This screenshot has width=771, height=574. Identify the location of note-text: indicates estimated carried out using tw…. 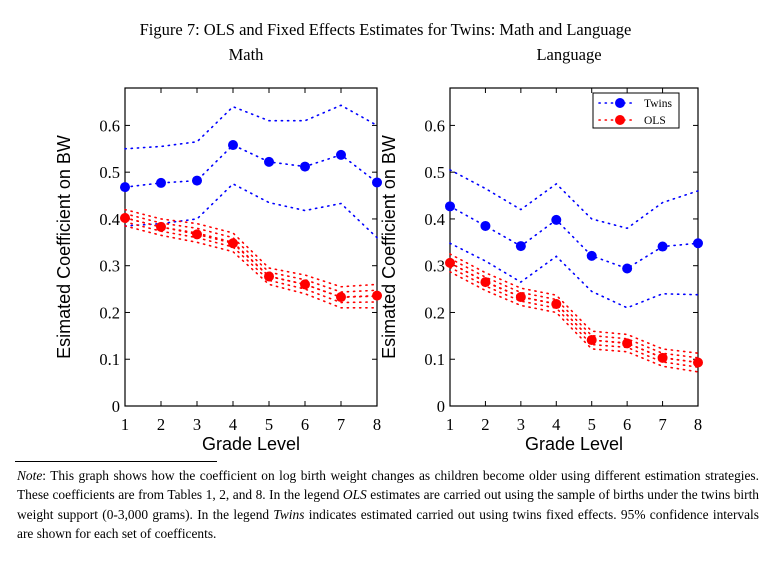
(388, 524).